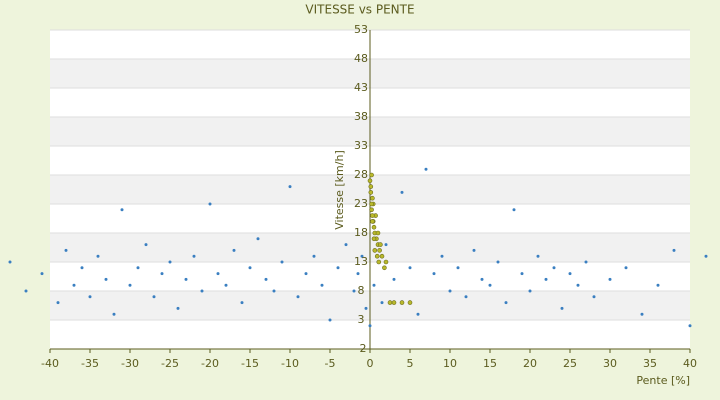 The image size is (720, 400). Describe the element at coordinates (170, 363) in the screenshot. I see `x-tick-label: -25` at that location.